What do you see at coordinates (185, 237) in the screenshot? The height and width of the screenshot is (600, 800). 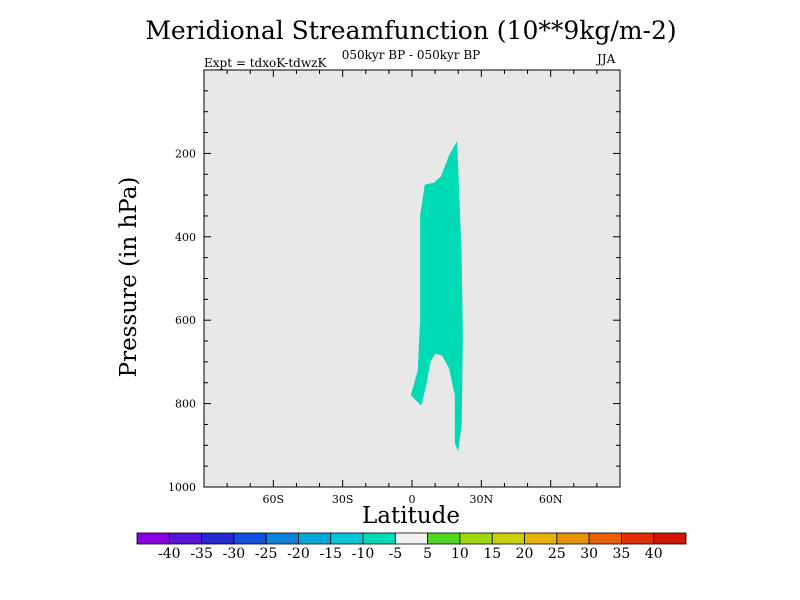 I see `y-tick-label: 400` at bounding box center [185, 237].